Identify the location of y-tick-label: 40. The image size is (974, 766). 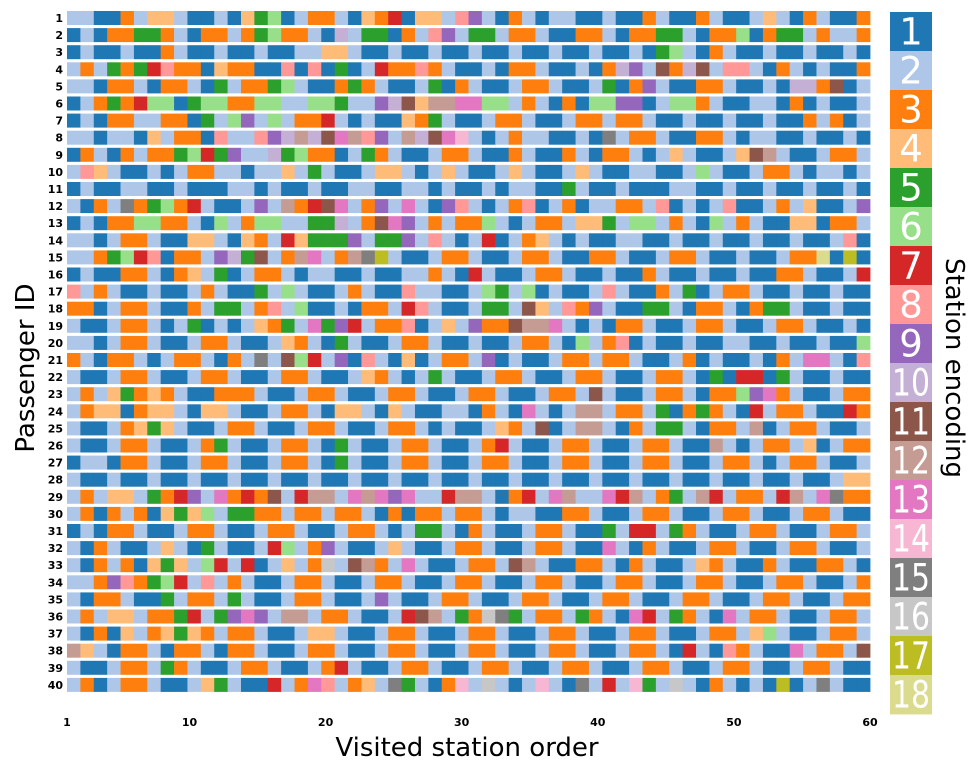
(56, 685).